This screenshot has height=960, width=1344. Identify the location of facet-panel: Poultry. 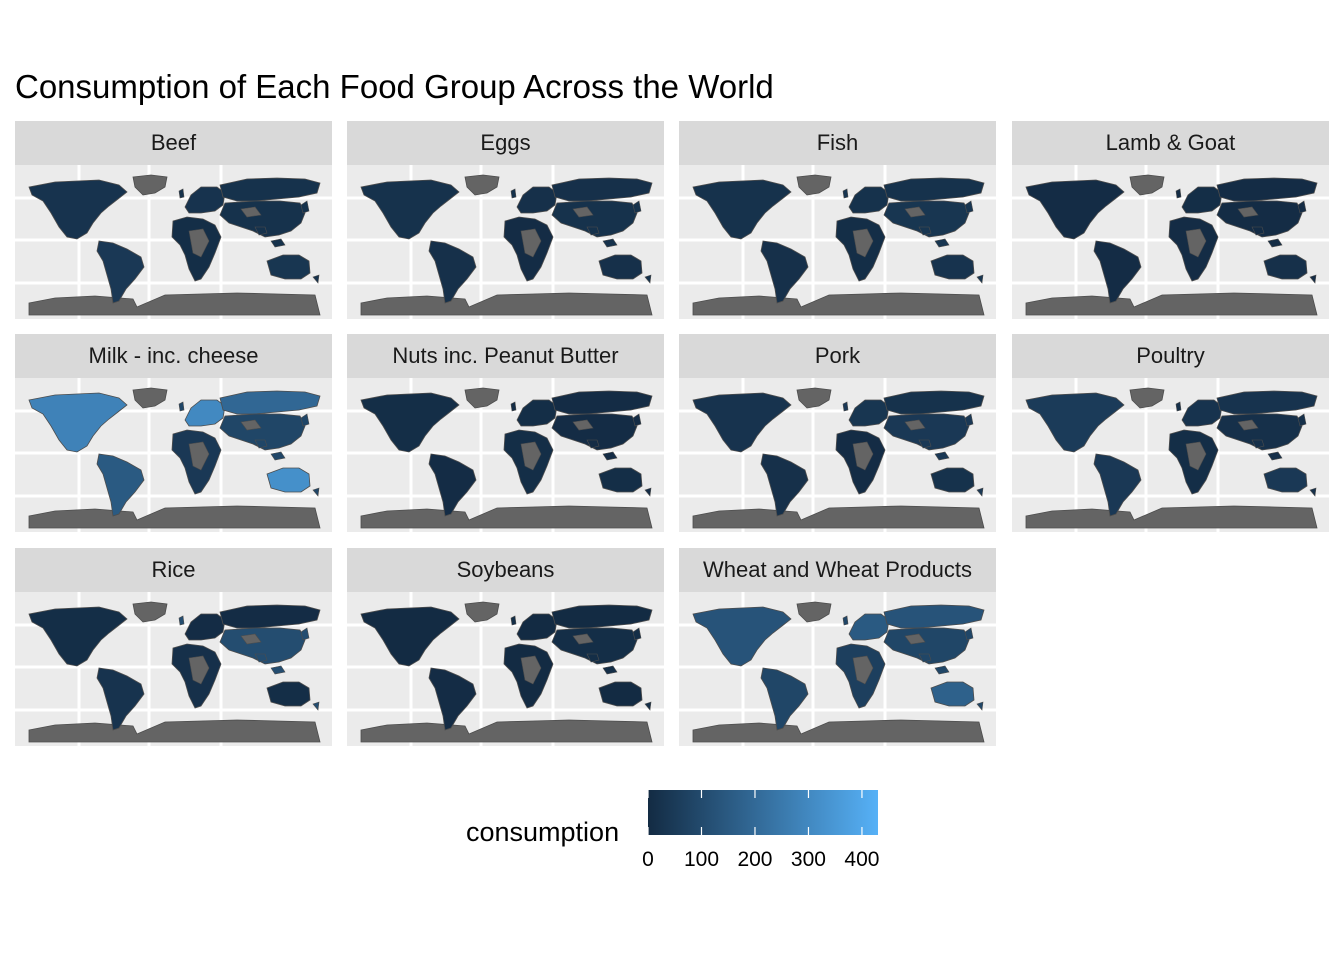
(1170, 433).